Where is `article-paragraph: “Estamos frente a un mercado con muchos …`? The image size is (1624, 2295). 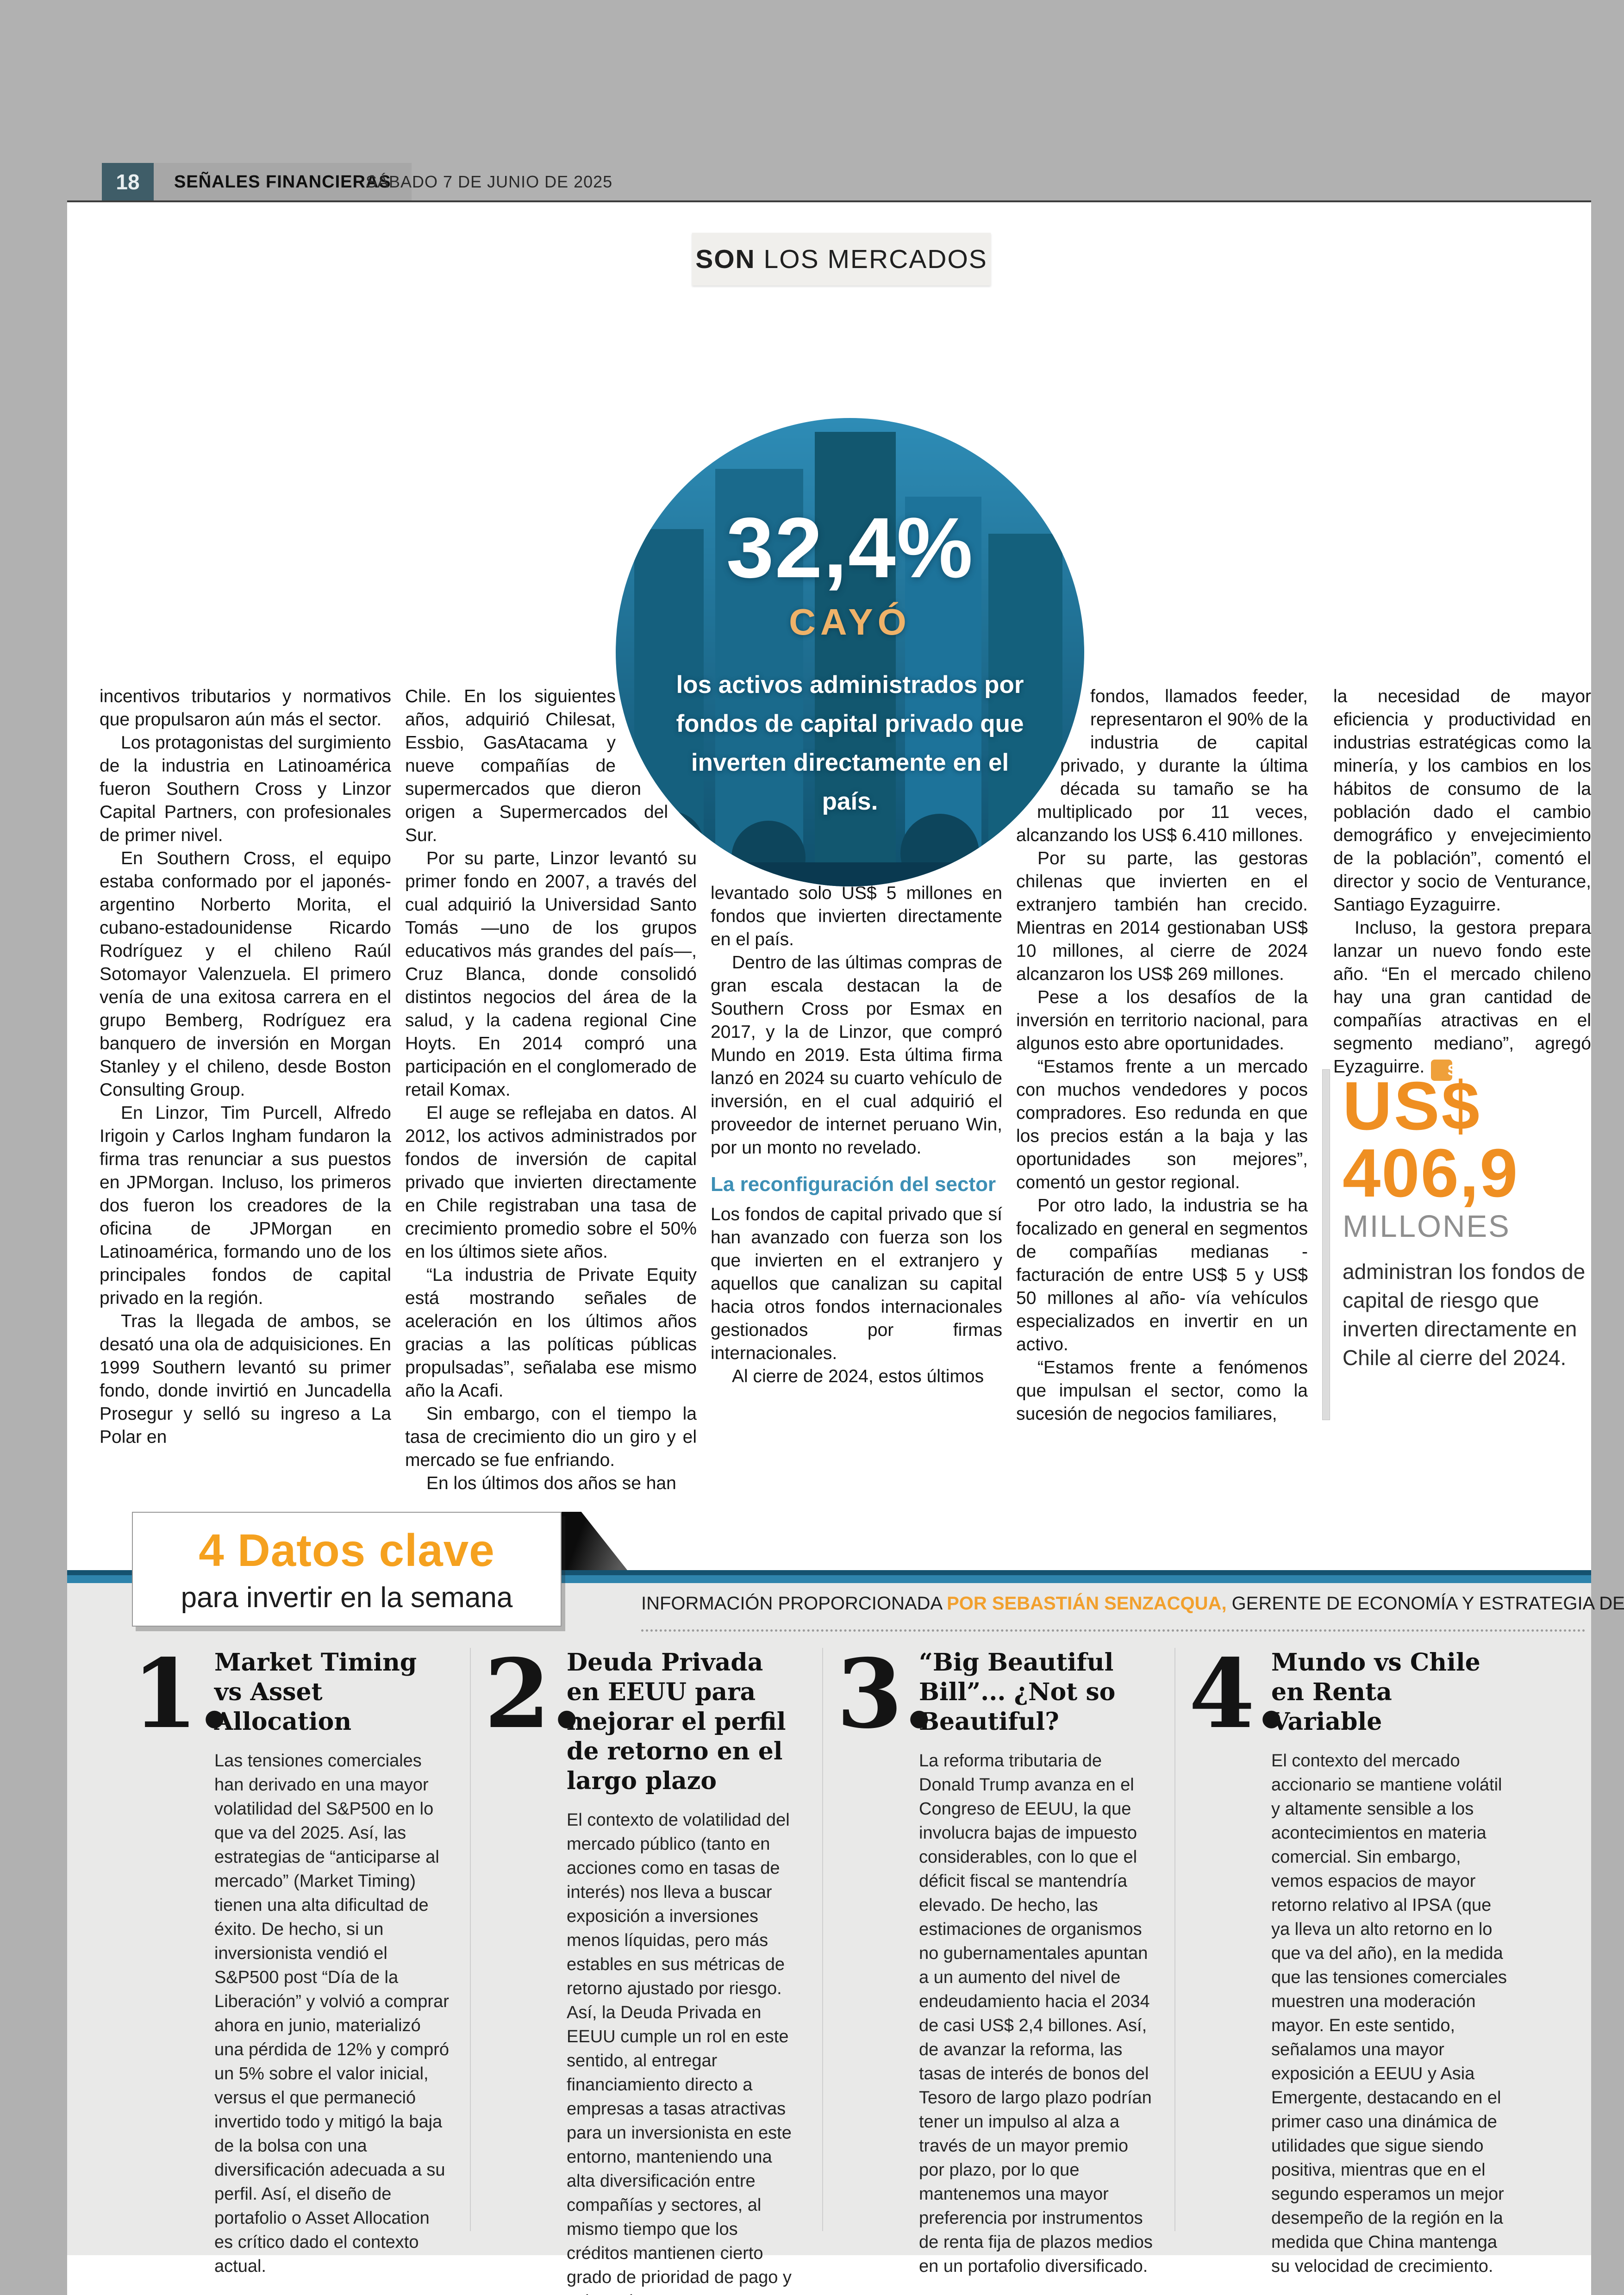
article-paragraph: “Estamos frente a un mercado con muchos … is located at coordinates (1162, 1125).